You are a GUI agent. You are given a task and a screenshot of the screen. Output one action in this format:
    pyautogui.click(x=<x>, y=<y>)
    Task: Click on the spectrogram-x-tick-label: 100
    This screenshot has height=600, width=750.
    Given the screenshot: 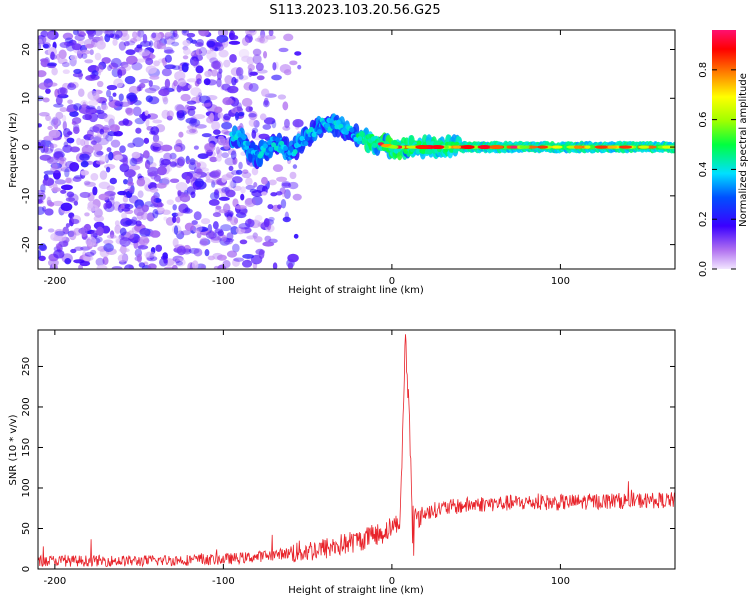 What is the action you would take?
    pyautogui.click(x=560, y=281)
    